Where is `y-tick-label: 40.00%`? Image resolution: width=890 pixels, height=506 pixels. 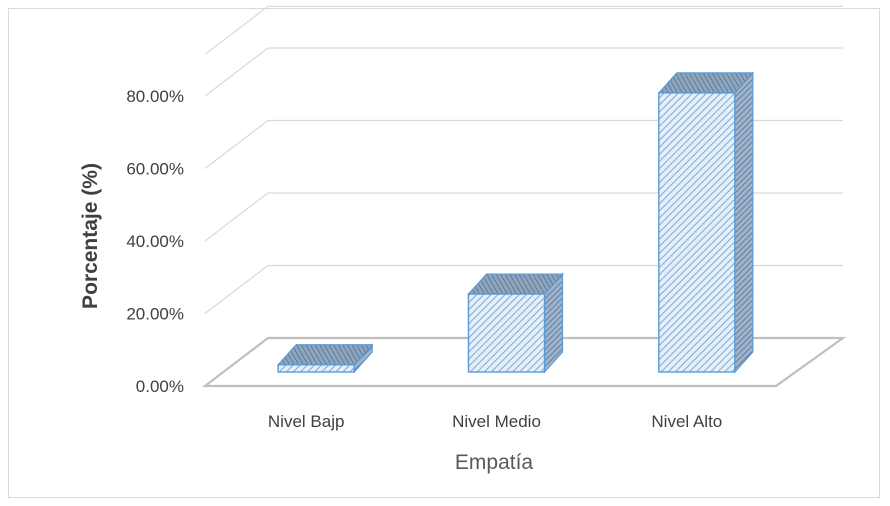
y-tick-label: 40.00% is located at coordinates (155, 241).